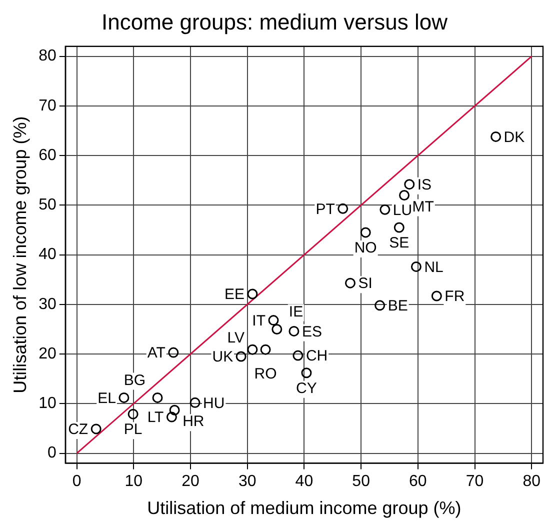 The width and height of the screenshot is (553, 528). Describe the element at coordinates (418, 481) in the screenshot. I see `x-tick-label: 60` at that location.